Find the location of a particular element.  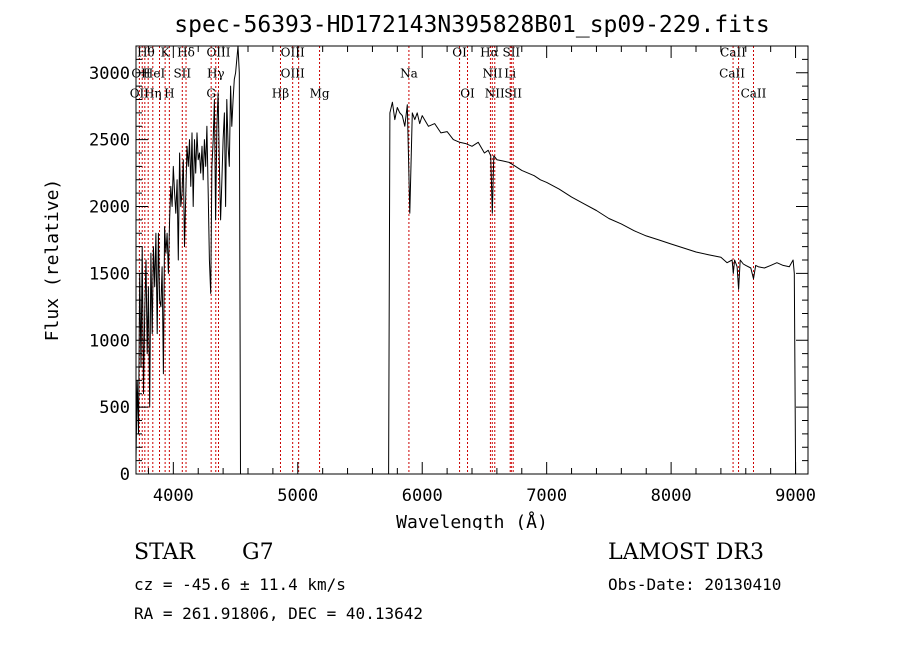

line-label-8: CaII is located at coordinates (733, 53).